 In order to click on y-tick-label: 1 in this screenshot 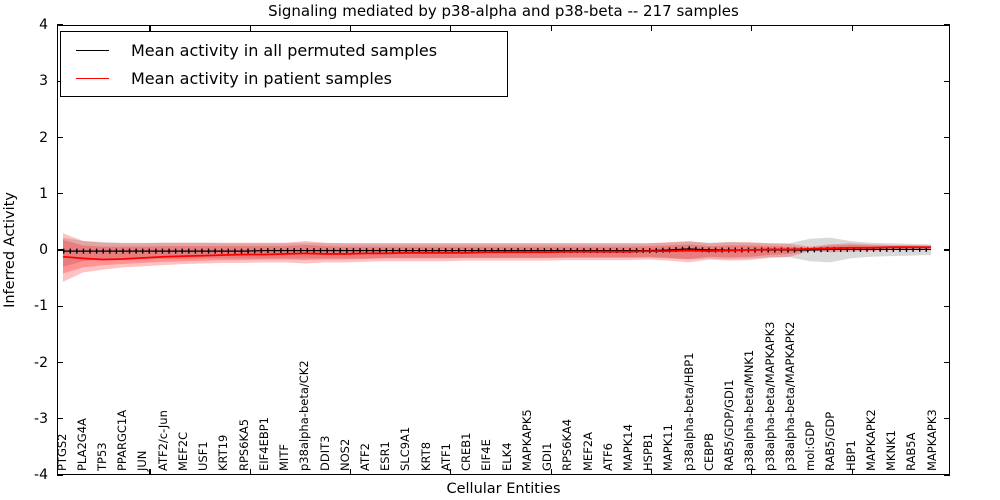, I will do `click(43, 193)`.